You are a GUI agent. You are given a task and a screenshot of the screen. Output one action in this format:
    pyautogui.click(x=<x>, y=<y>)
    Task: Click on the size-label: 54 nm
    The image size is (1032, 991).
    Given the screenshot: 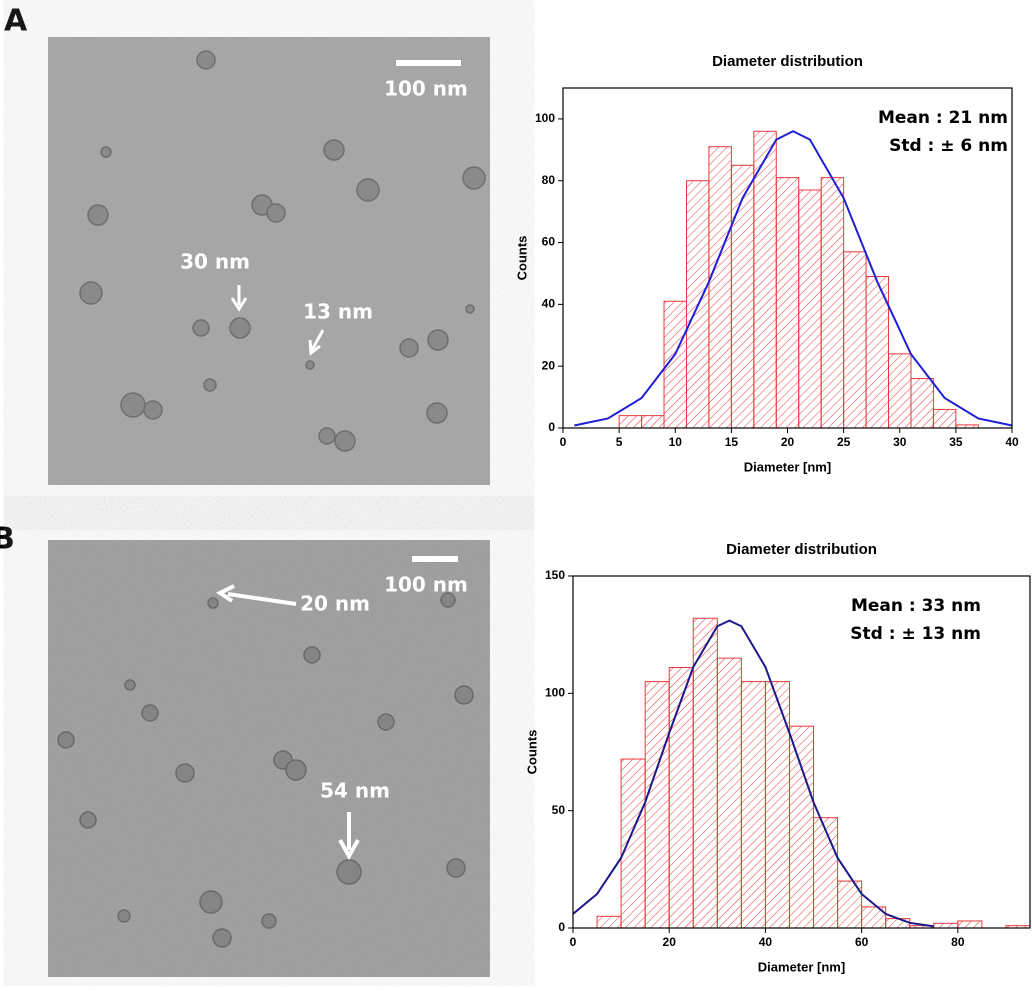 What is the action you would take?
    pyautogui.click(x=355, y=791)
    